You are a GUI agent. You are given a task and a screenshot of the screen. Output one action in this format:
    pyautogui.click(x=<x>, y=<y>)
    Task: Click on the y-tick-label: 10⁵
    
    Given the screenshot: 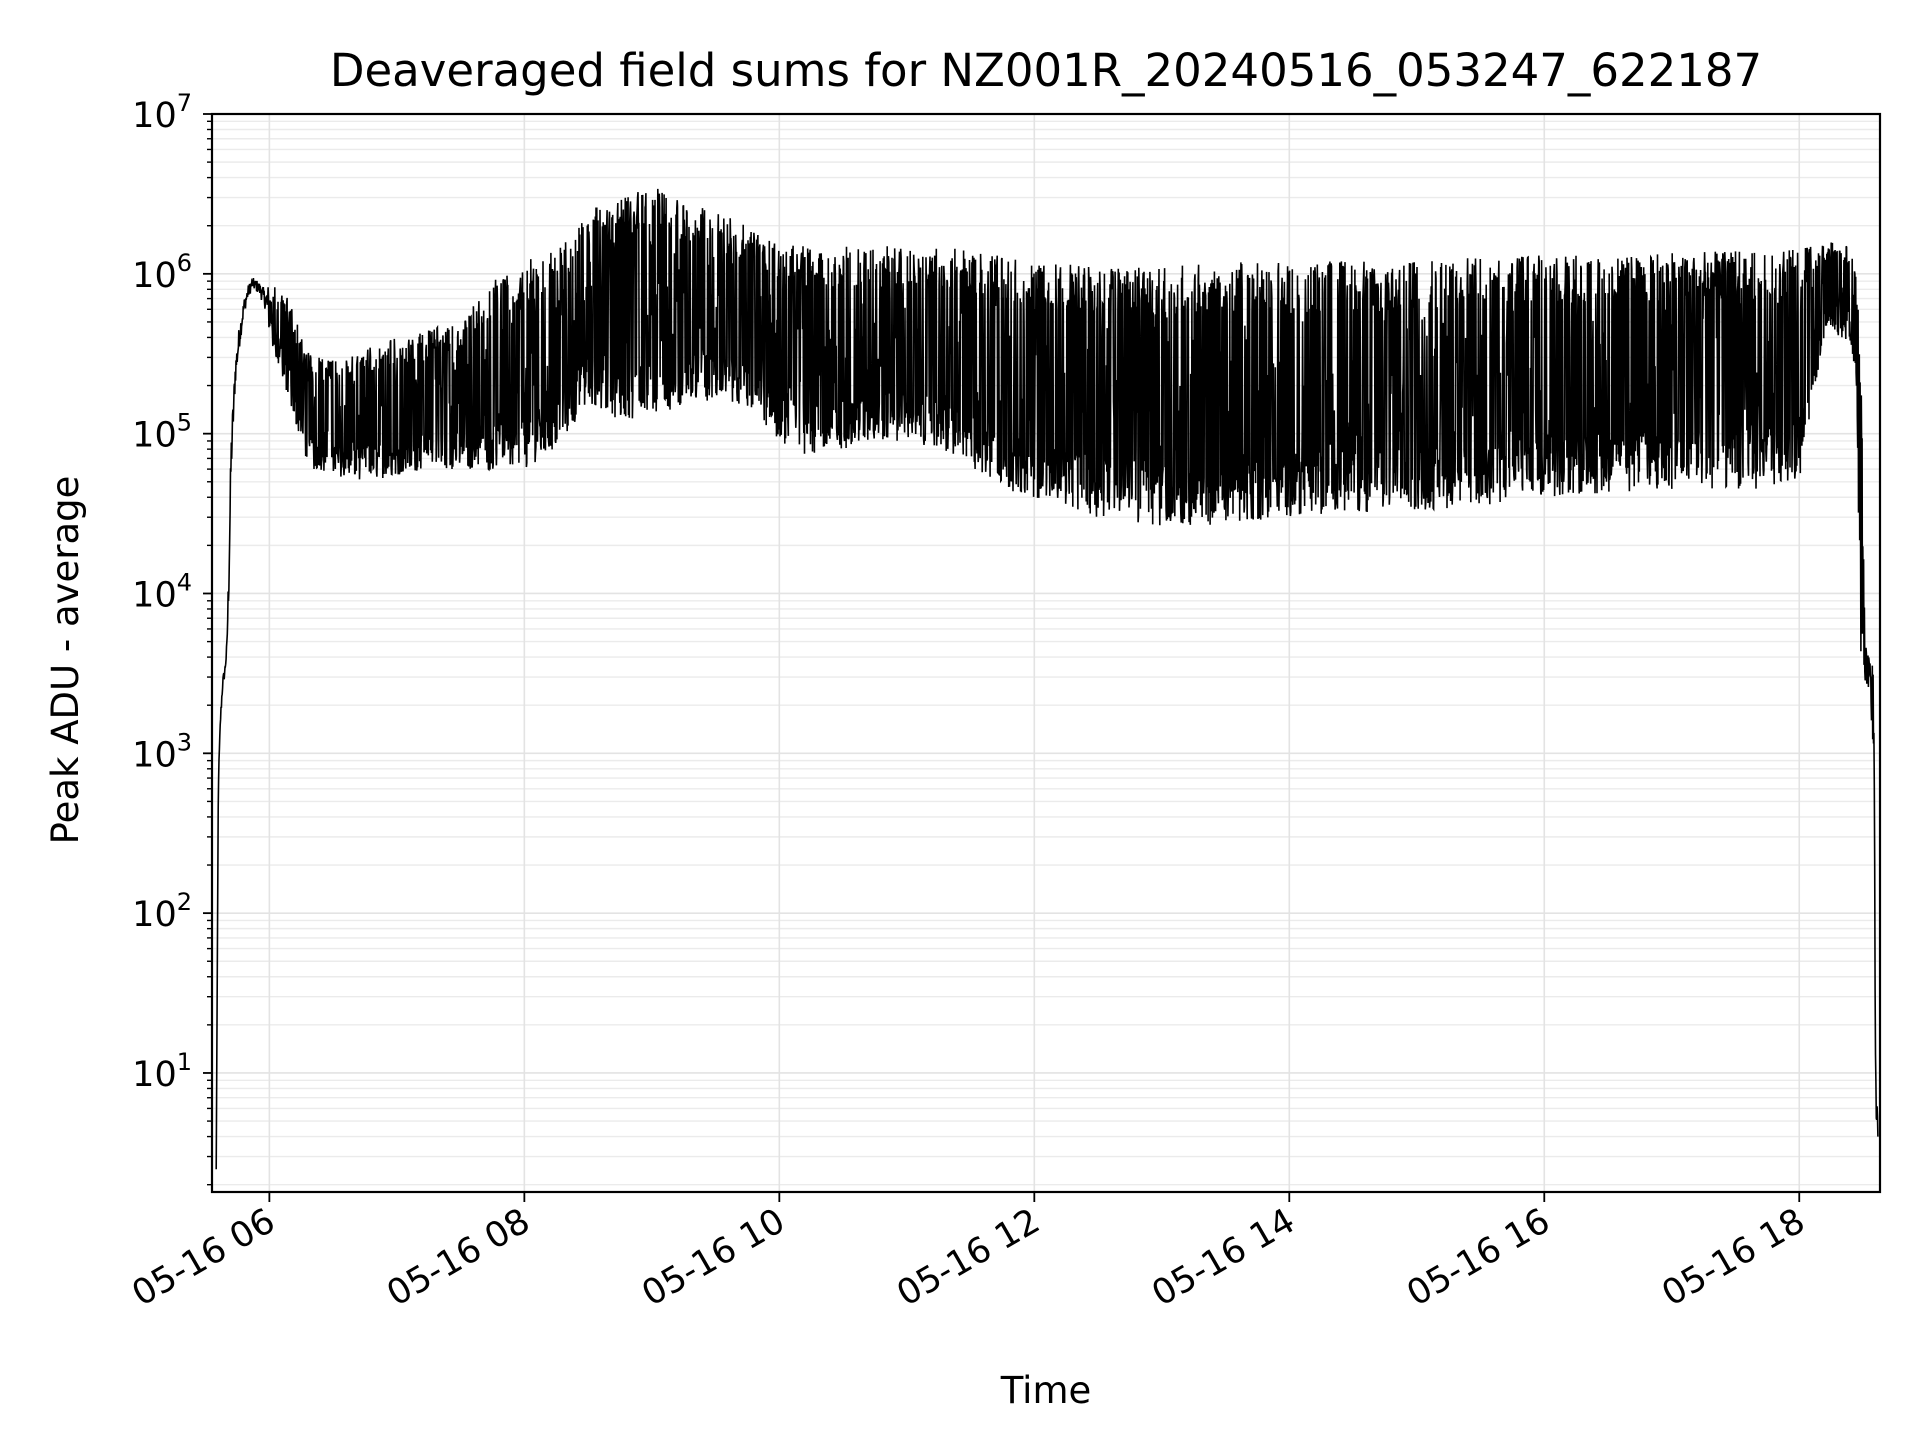 What is the action you would take?
    pyautogui.click(x=162, y=432)
    